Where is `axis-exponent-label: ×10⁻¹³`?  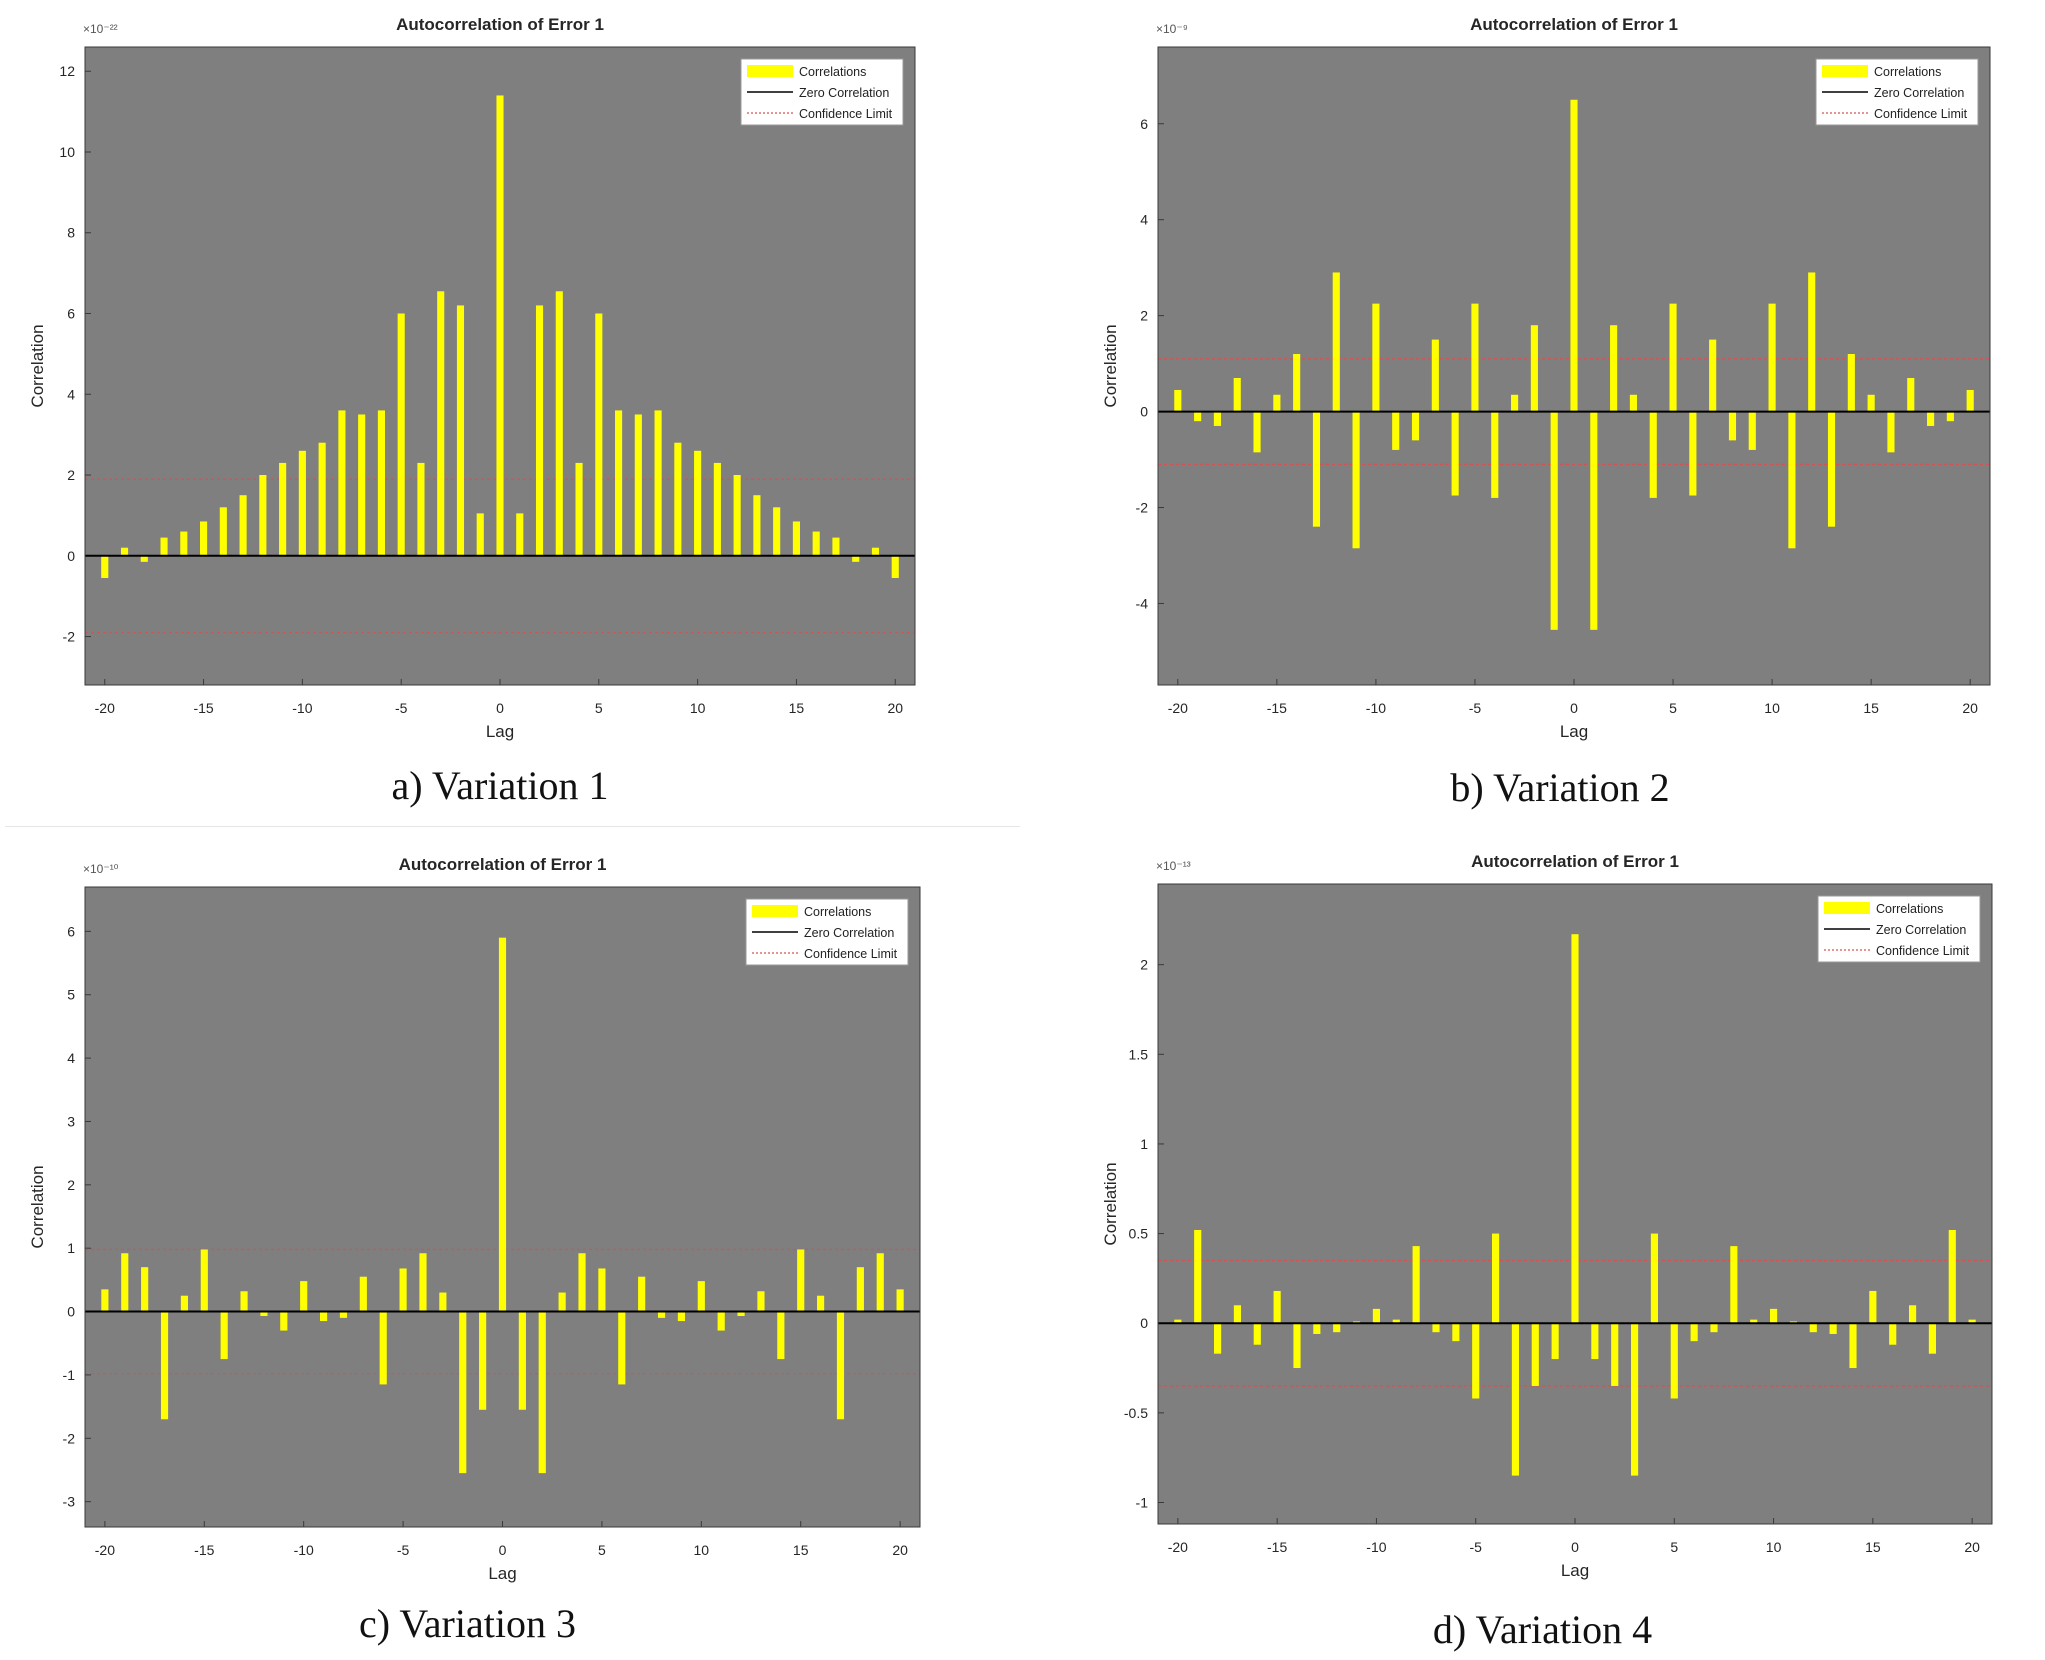 axis-exponent-label: ×10⁻¹³ is located at coordinates (1173, 866).